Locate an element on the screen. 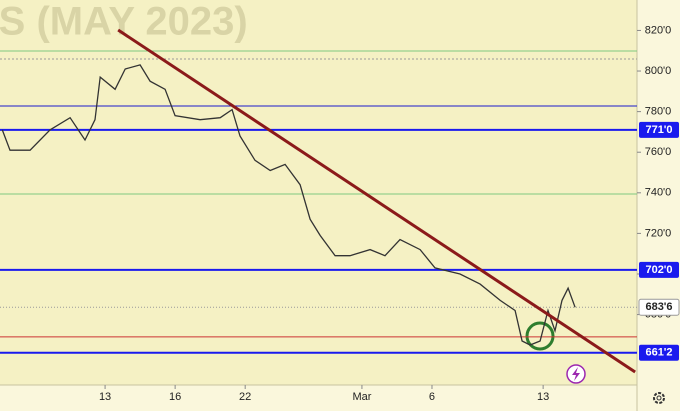  lightning-icon is located at coordinates (576, 374).